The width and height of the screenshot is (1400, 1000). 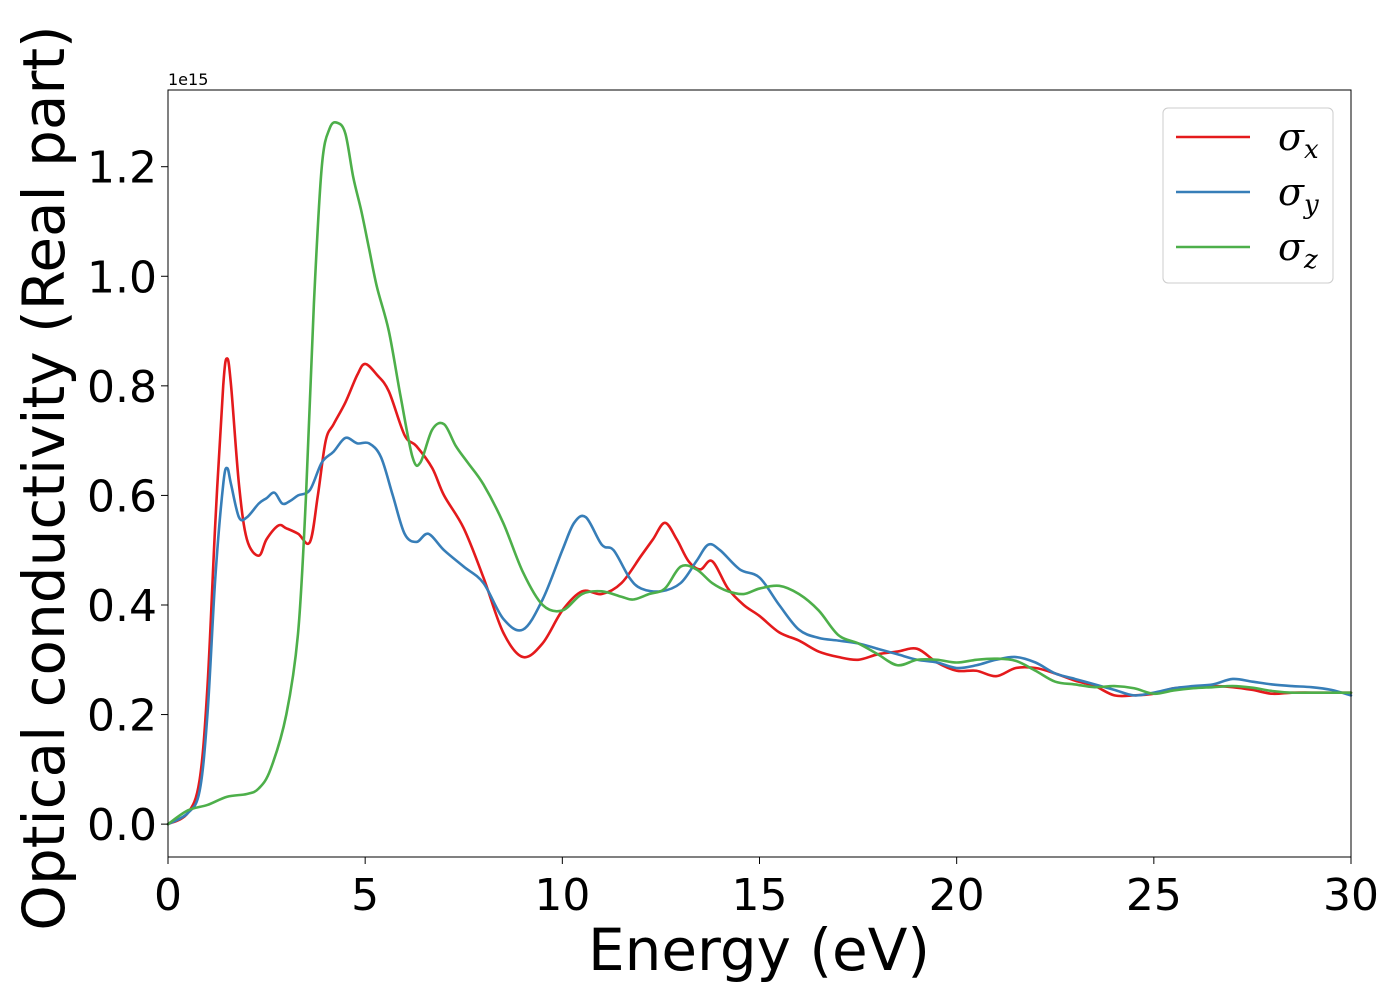 What do you see at coordinates (44, 477) in the screenshot?
I see `y-axis-title: Optical conductivity (Real part)` at bounding box center [44, 477].